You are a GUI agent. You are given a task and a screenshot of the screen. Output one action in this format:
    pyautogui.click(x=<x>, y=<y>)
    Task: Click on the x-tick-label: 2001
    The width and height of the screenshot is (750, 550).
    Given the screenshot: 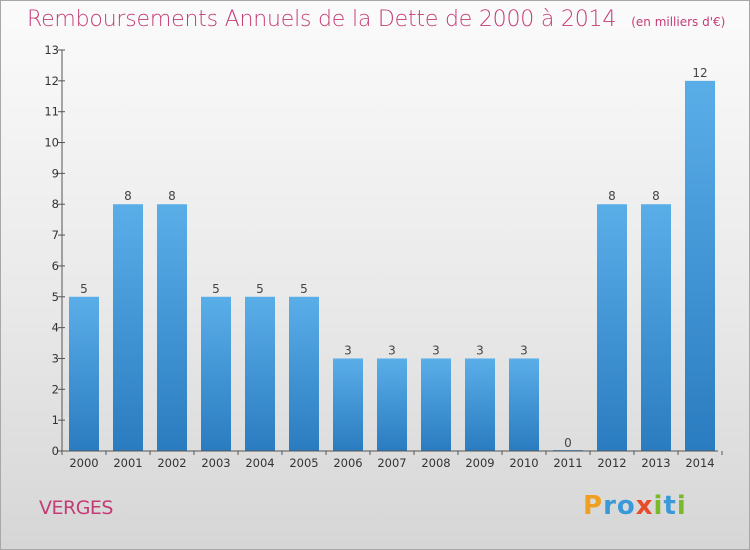 What is the action you would take?
    pyautogui.click(x=127, y=463)
    